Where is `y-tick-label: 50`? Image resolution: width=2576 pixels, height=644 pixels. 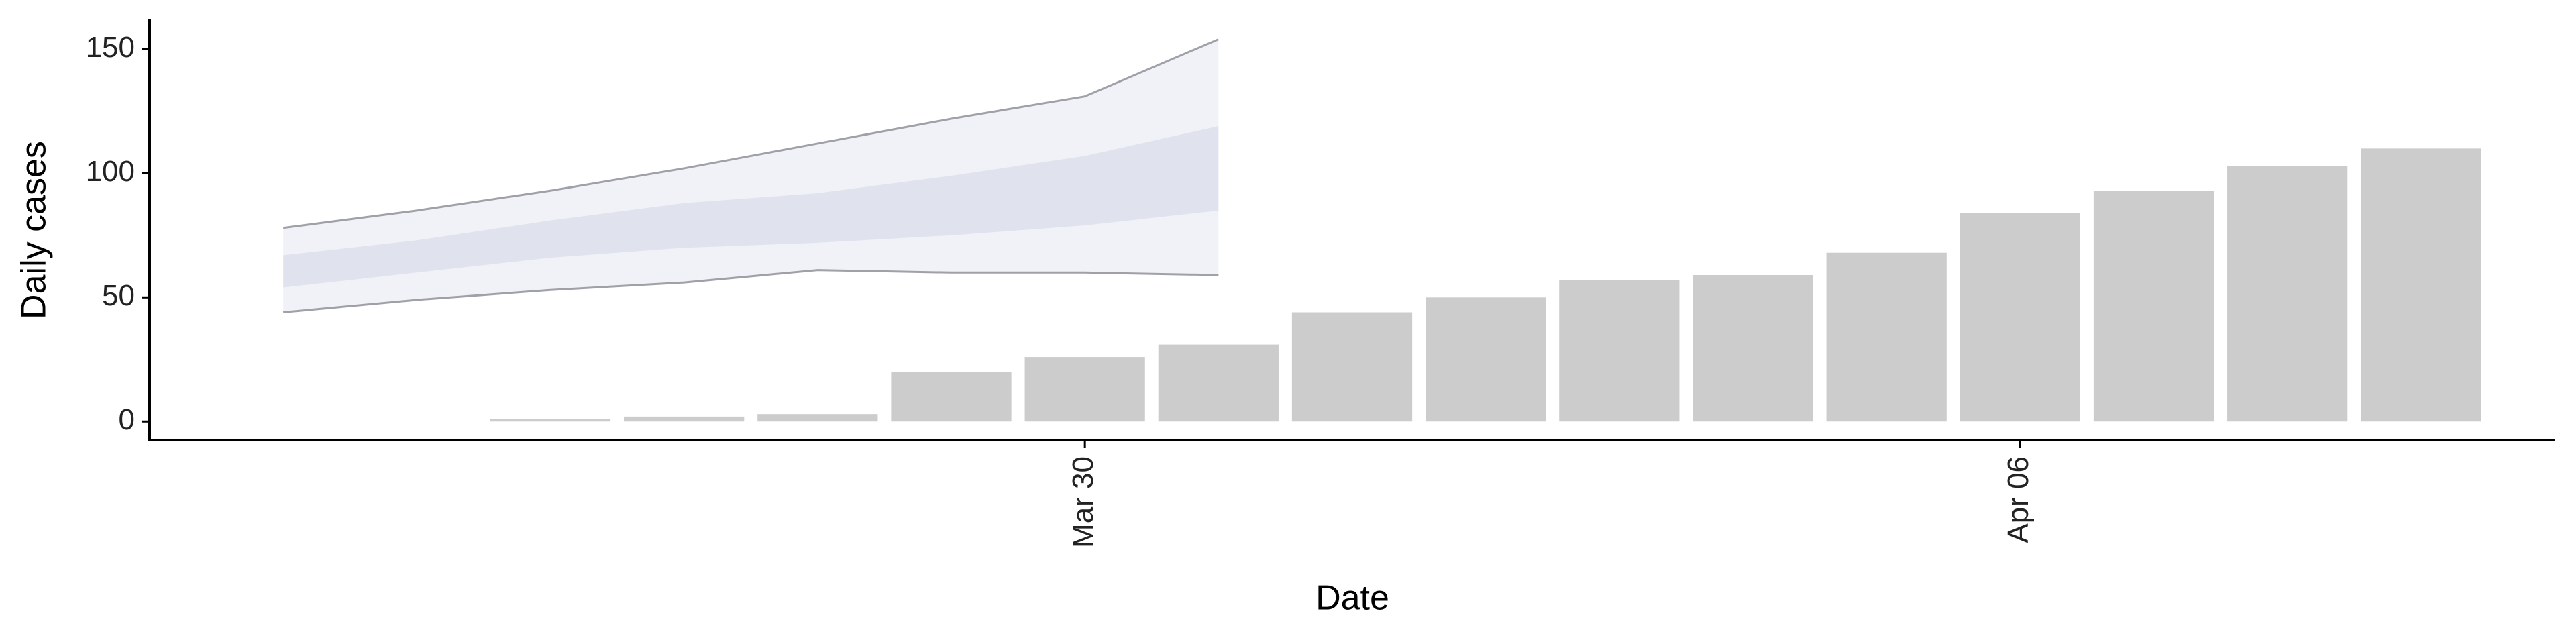 y-tick-label: 50 is located at coordinates (118, 295).